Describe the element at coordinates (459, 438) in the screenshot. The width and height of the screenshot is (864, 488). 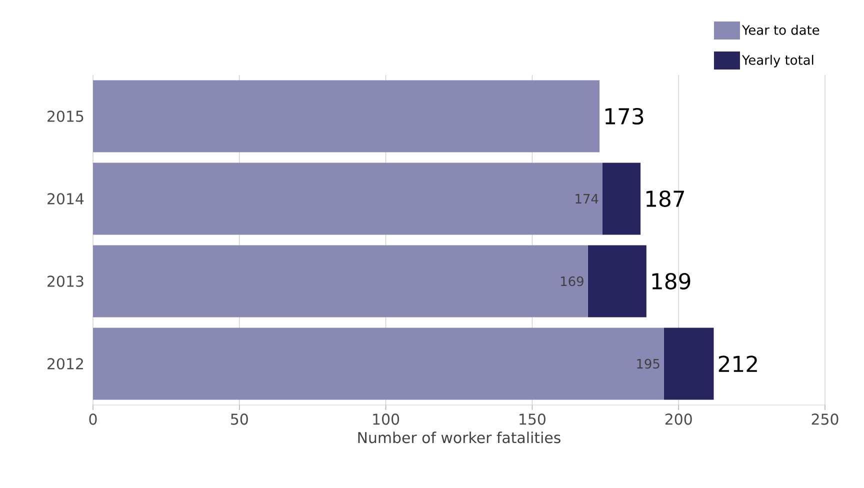
I see `x-axis-title: Number of worker fatalities` at that location.